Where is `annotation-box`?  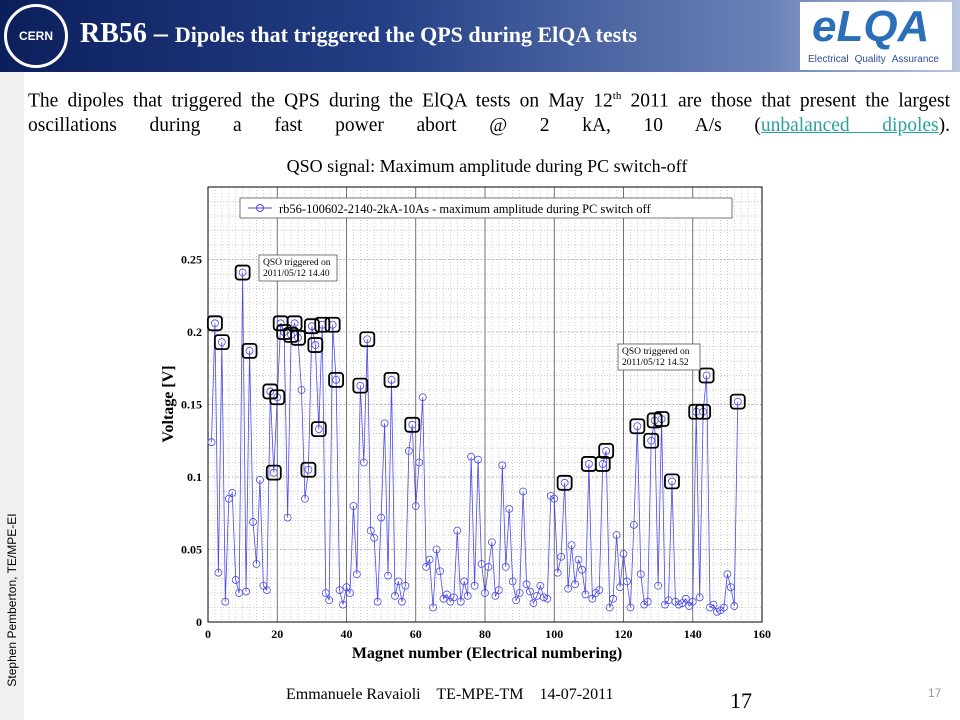
annotation-box is located at coordinates (659, 357).